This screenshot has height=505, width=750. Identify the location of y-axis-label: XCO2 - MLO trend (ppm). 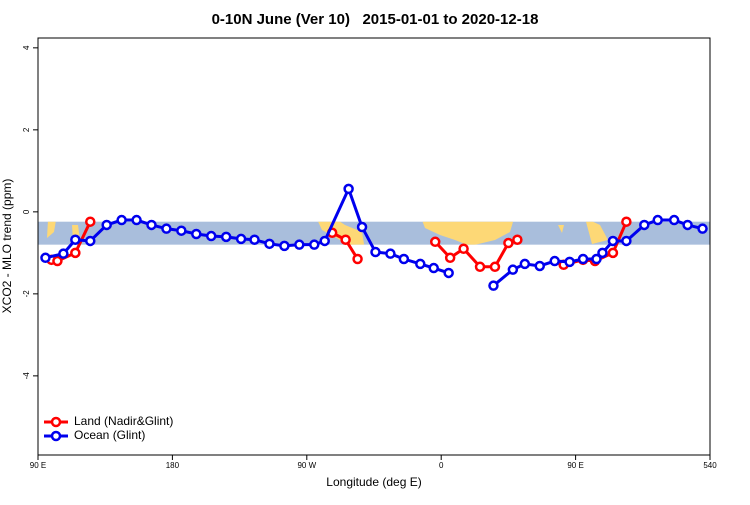
(7, 246).